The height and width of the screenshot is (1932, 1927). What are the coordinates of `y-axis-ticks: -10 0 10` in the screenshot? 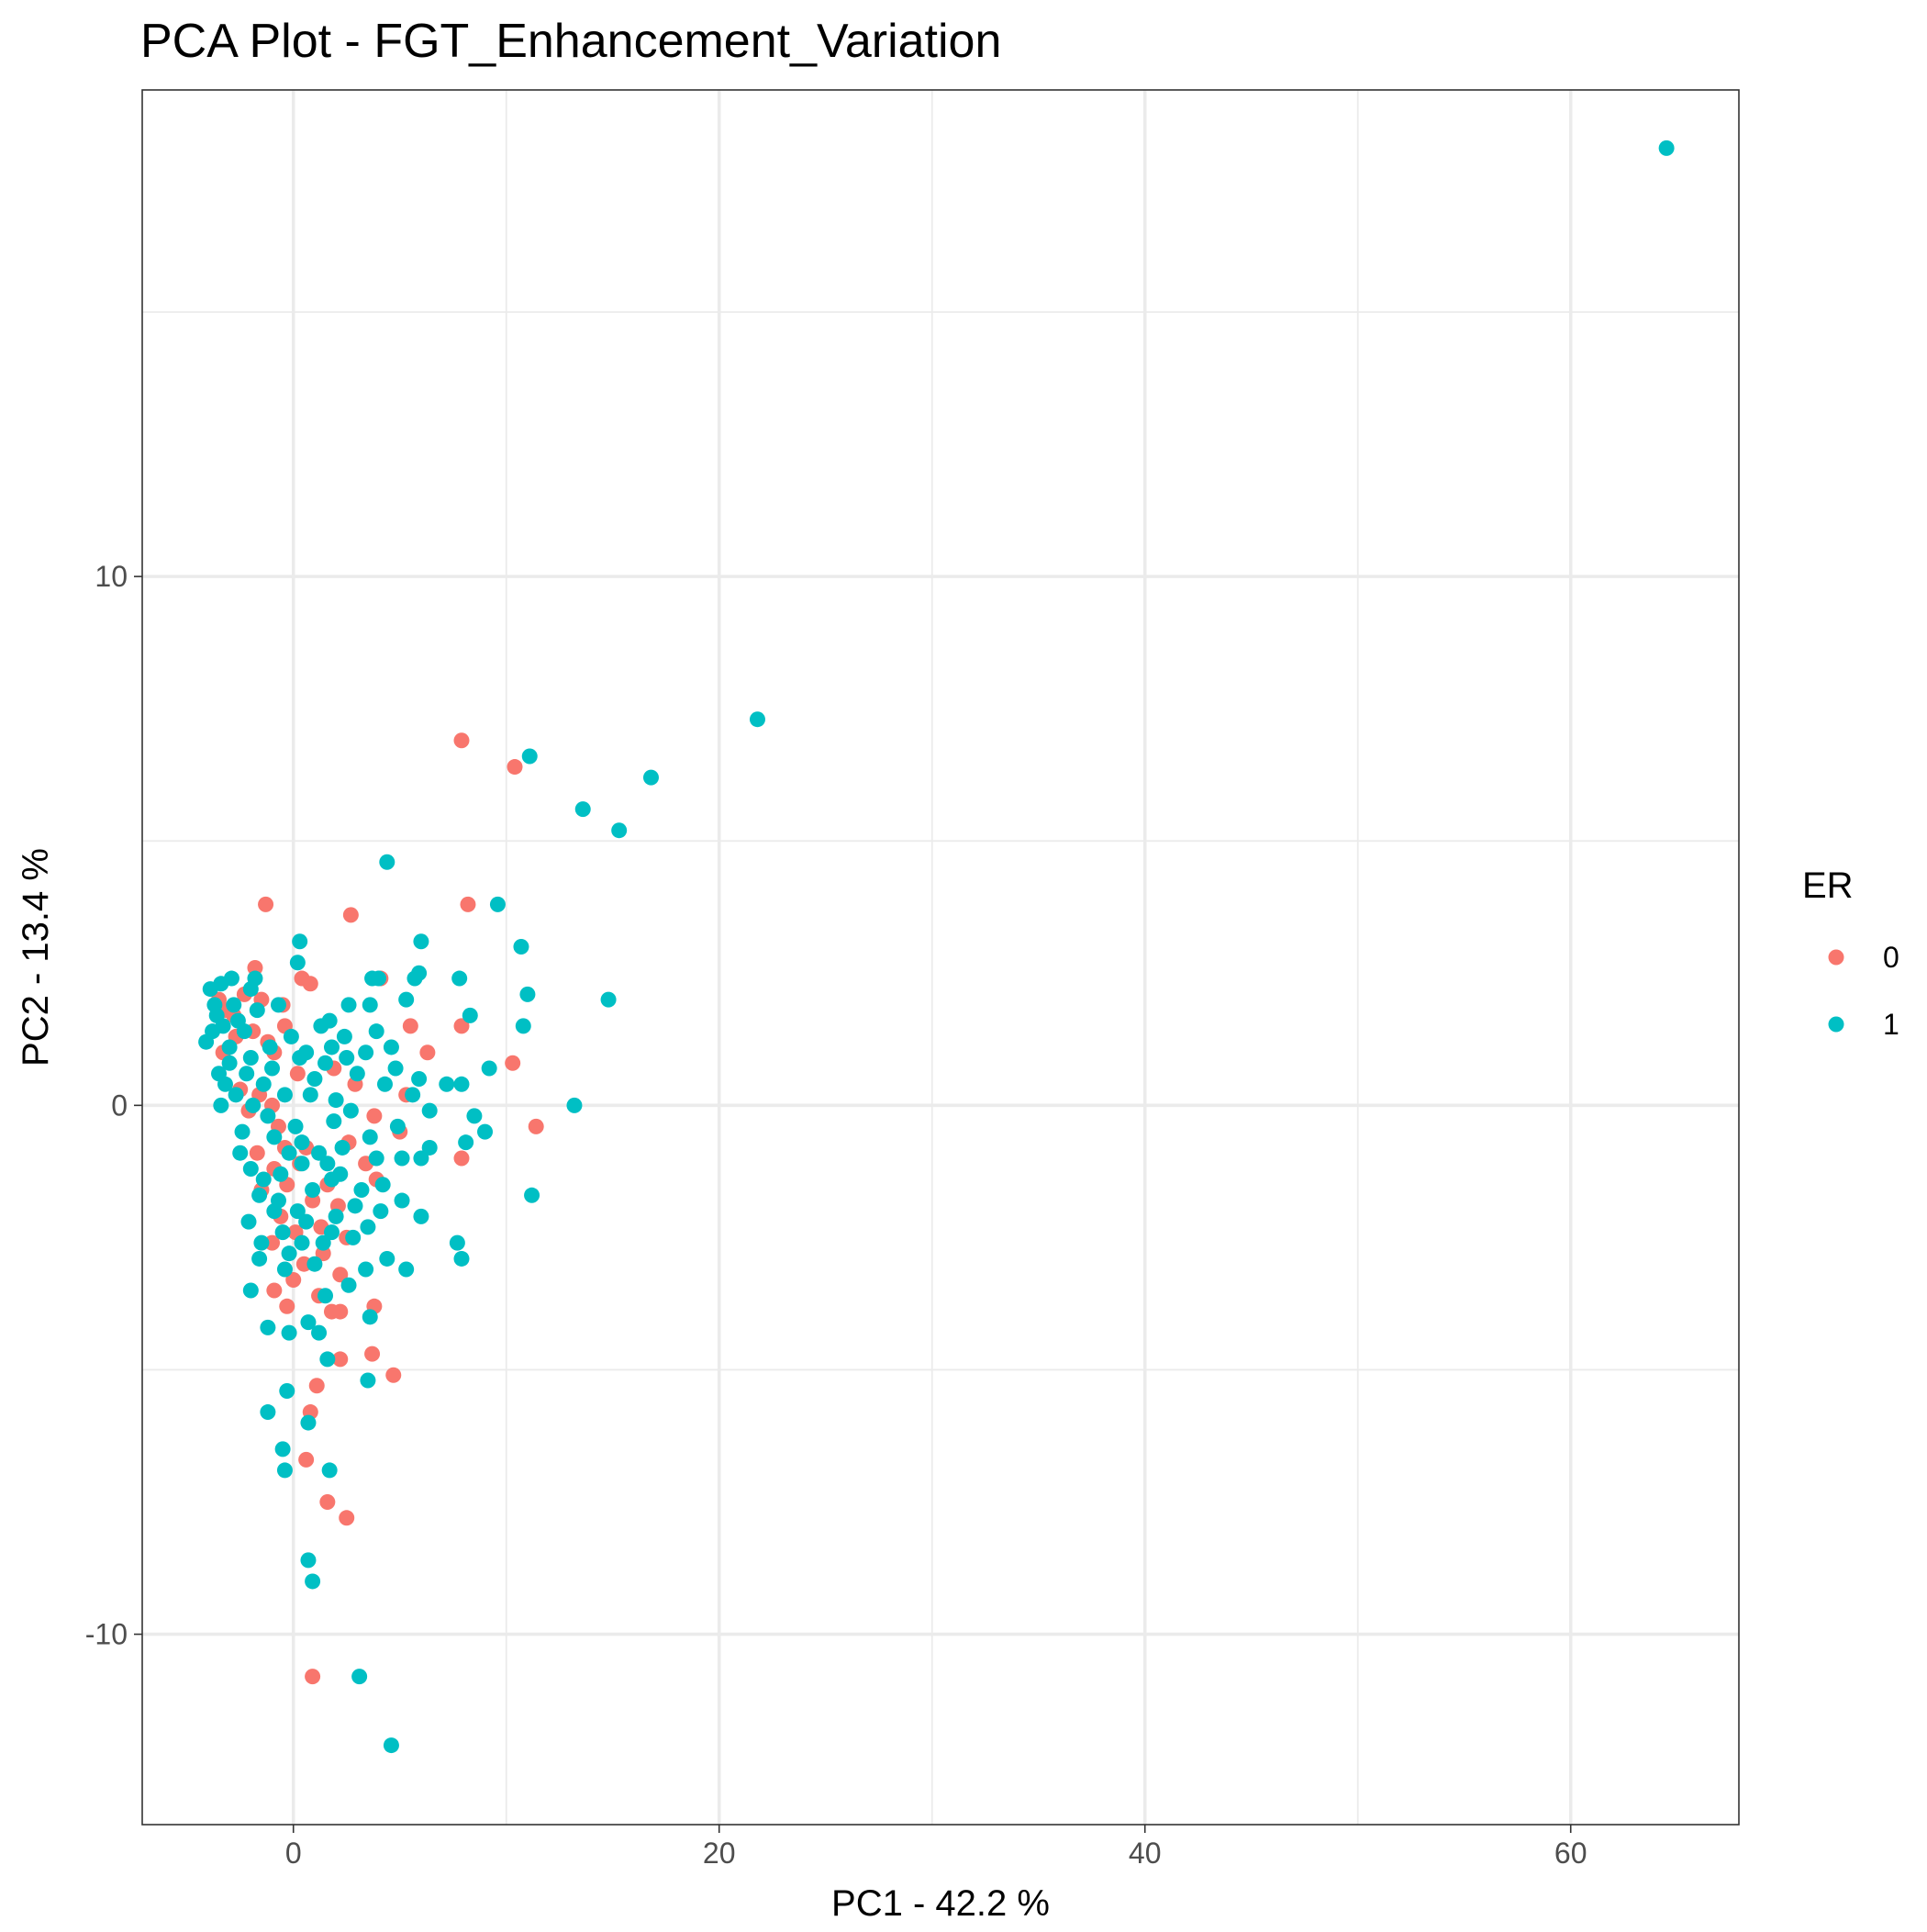 It's located at (113, 1105).